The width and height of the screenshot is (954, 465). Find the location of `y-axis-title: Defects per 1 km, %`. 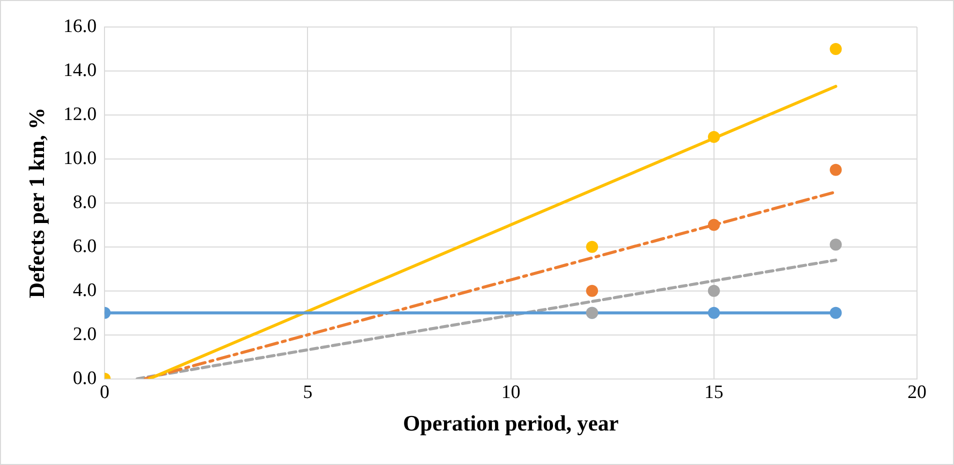

y-axis-title: Defects per 1 km, % is located at coordinates (36, 202).